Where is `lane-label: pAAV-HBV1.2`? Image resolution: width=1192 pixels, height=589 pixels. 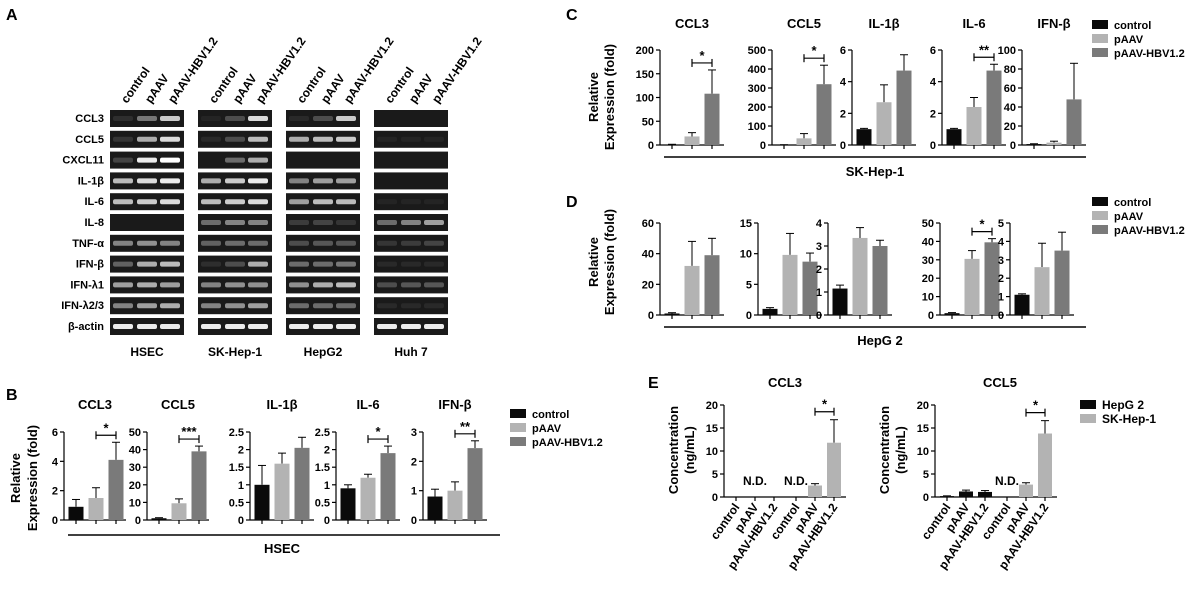 lane-label: pAAV-HBV1.2 is located at coordinates (457, 69).